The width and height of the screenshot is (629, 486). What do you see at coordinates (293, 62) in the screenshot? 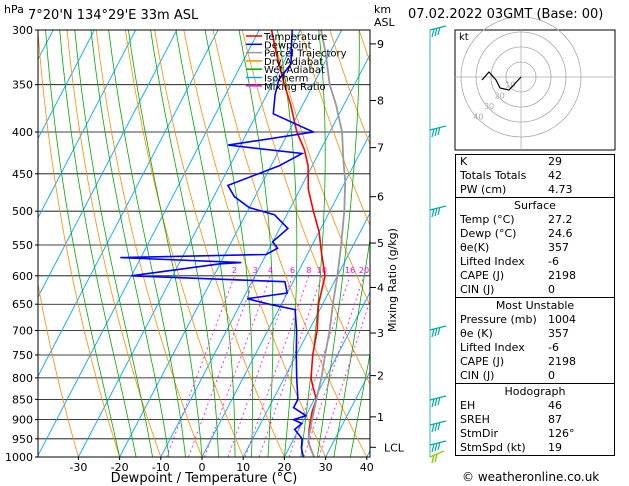
I see `legend-label: Dry Adiabat` at bounding box center [293, 62].